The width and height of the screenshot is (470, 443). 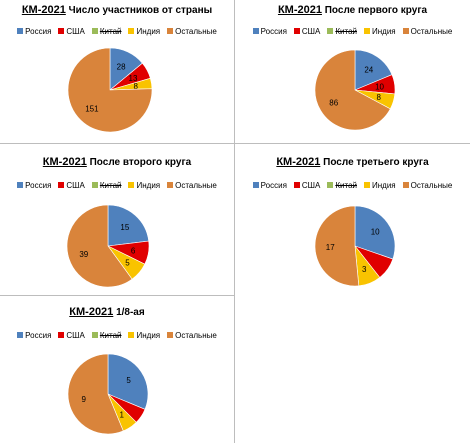 What do you see at coordinates (121, 66) in the screenshot?
I see `data-label: 28` at bounding box center [121, 66].